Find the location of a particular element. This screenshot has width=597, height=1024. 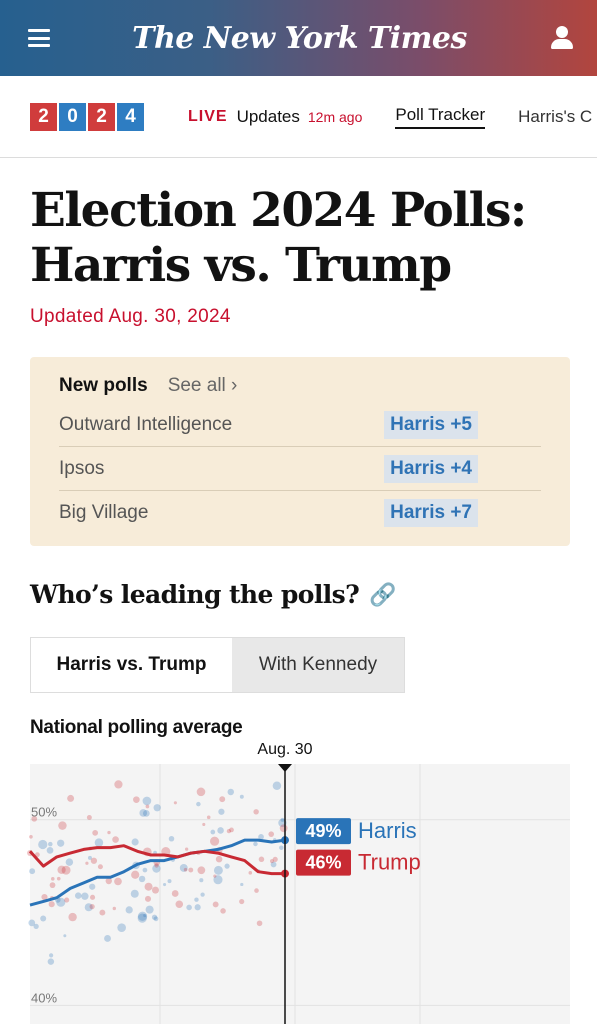

user-account-icon is located at coordinates (562, 38).